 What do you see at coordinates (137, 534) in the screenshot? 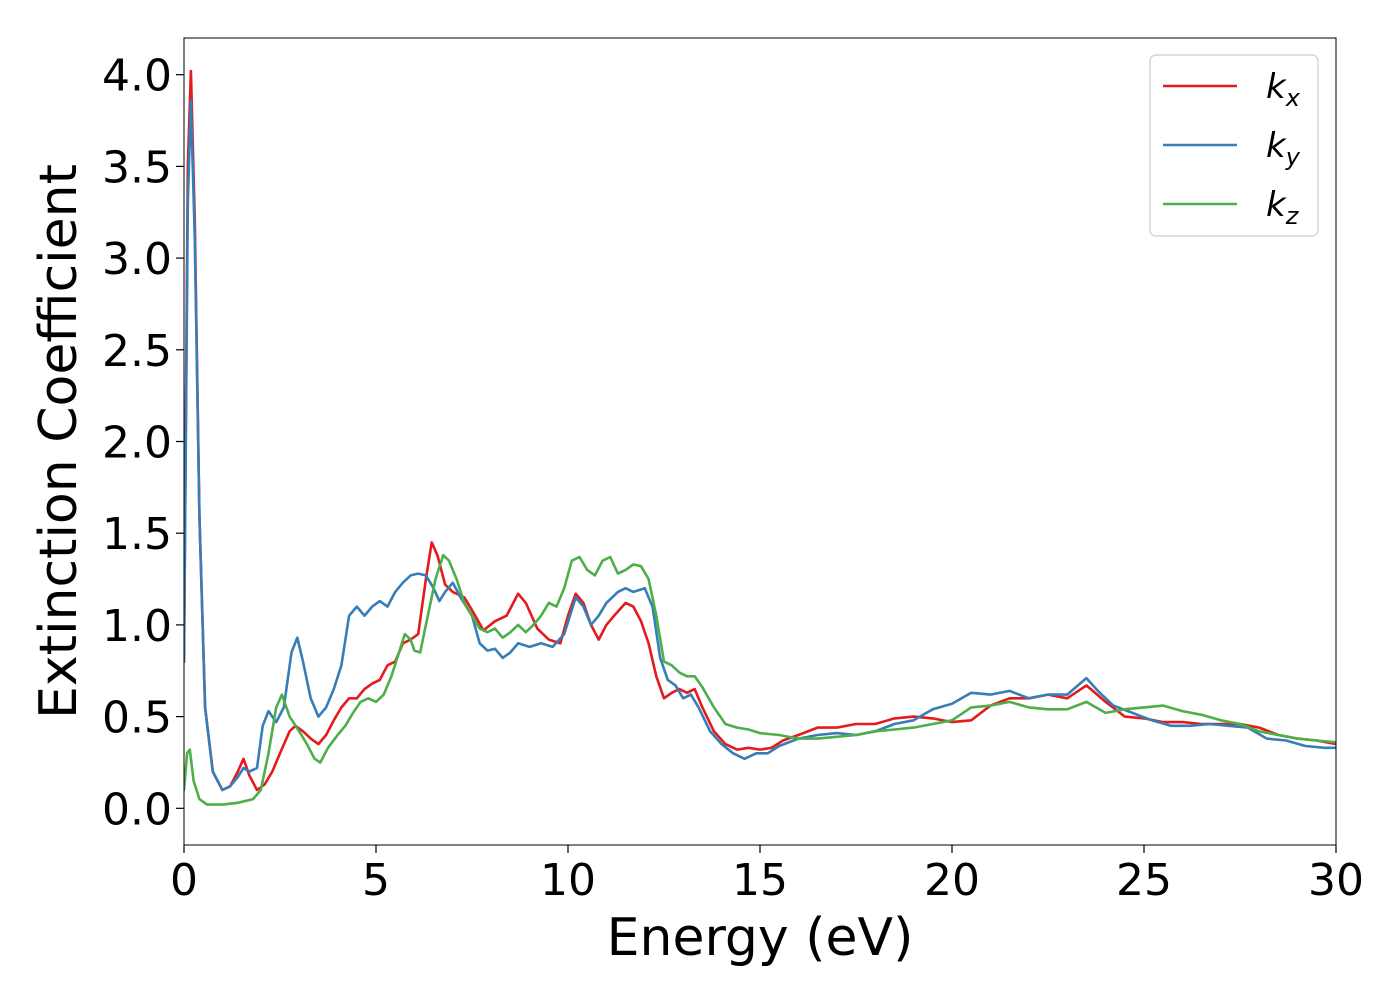
I see `y-tick-label: 1.5` at bounding box center [137, 534].